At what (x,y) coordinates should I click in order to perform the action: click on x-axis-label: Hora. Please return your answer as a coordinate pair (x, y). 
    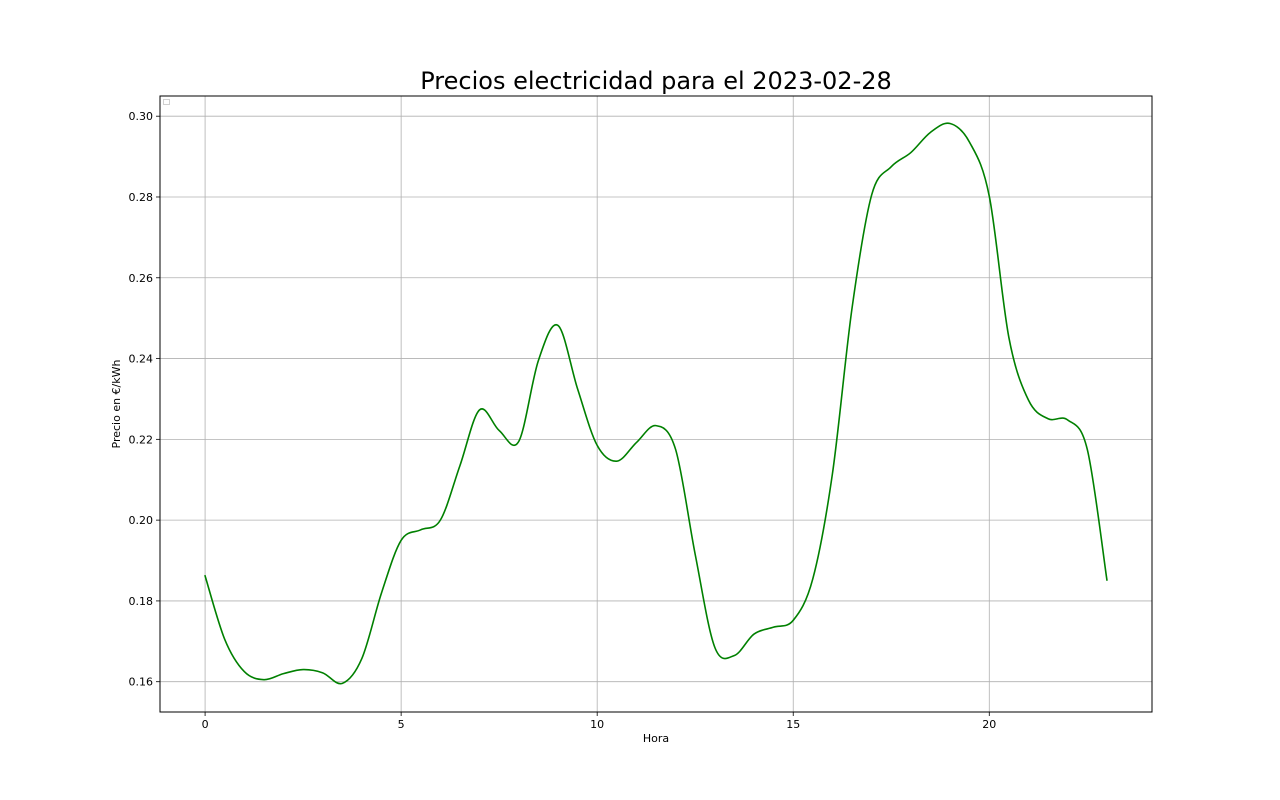
    Looking at the image, I should click on (656, 738).